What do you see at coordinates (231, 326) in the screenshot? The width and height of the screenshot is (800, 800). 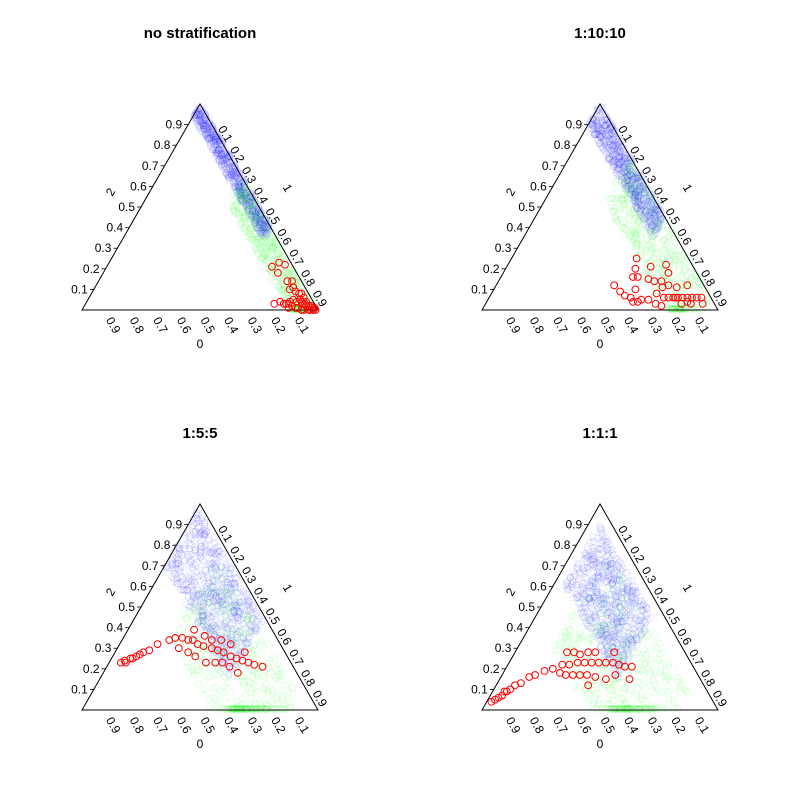 I see `tick-label-bottom: 0.4` at bounding box center [231, 326].